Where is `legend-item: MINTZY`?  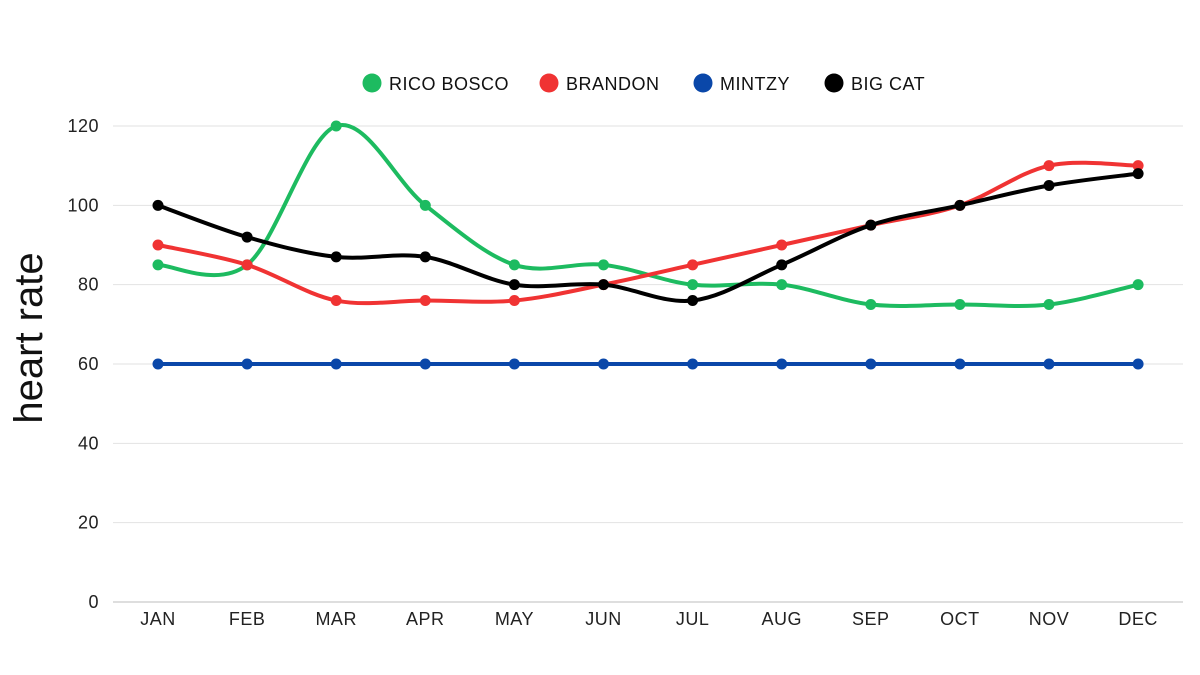
legend-item: MINTZY is located at coordinates (741, 83).